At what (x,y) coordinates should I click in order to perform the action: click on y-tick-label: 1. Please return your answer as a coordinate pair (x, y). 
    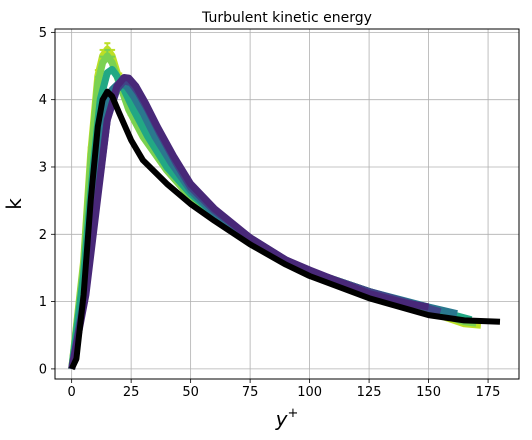
    Looking at the image, I should click on (43, 302).